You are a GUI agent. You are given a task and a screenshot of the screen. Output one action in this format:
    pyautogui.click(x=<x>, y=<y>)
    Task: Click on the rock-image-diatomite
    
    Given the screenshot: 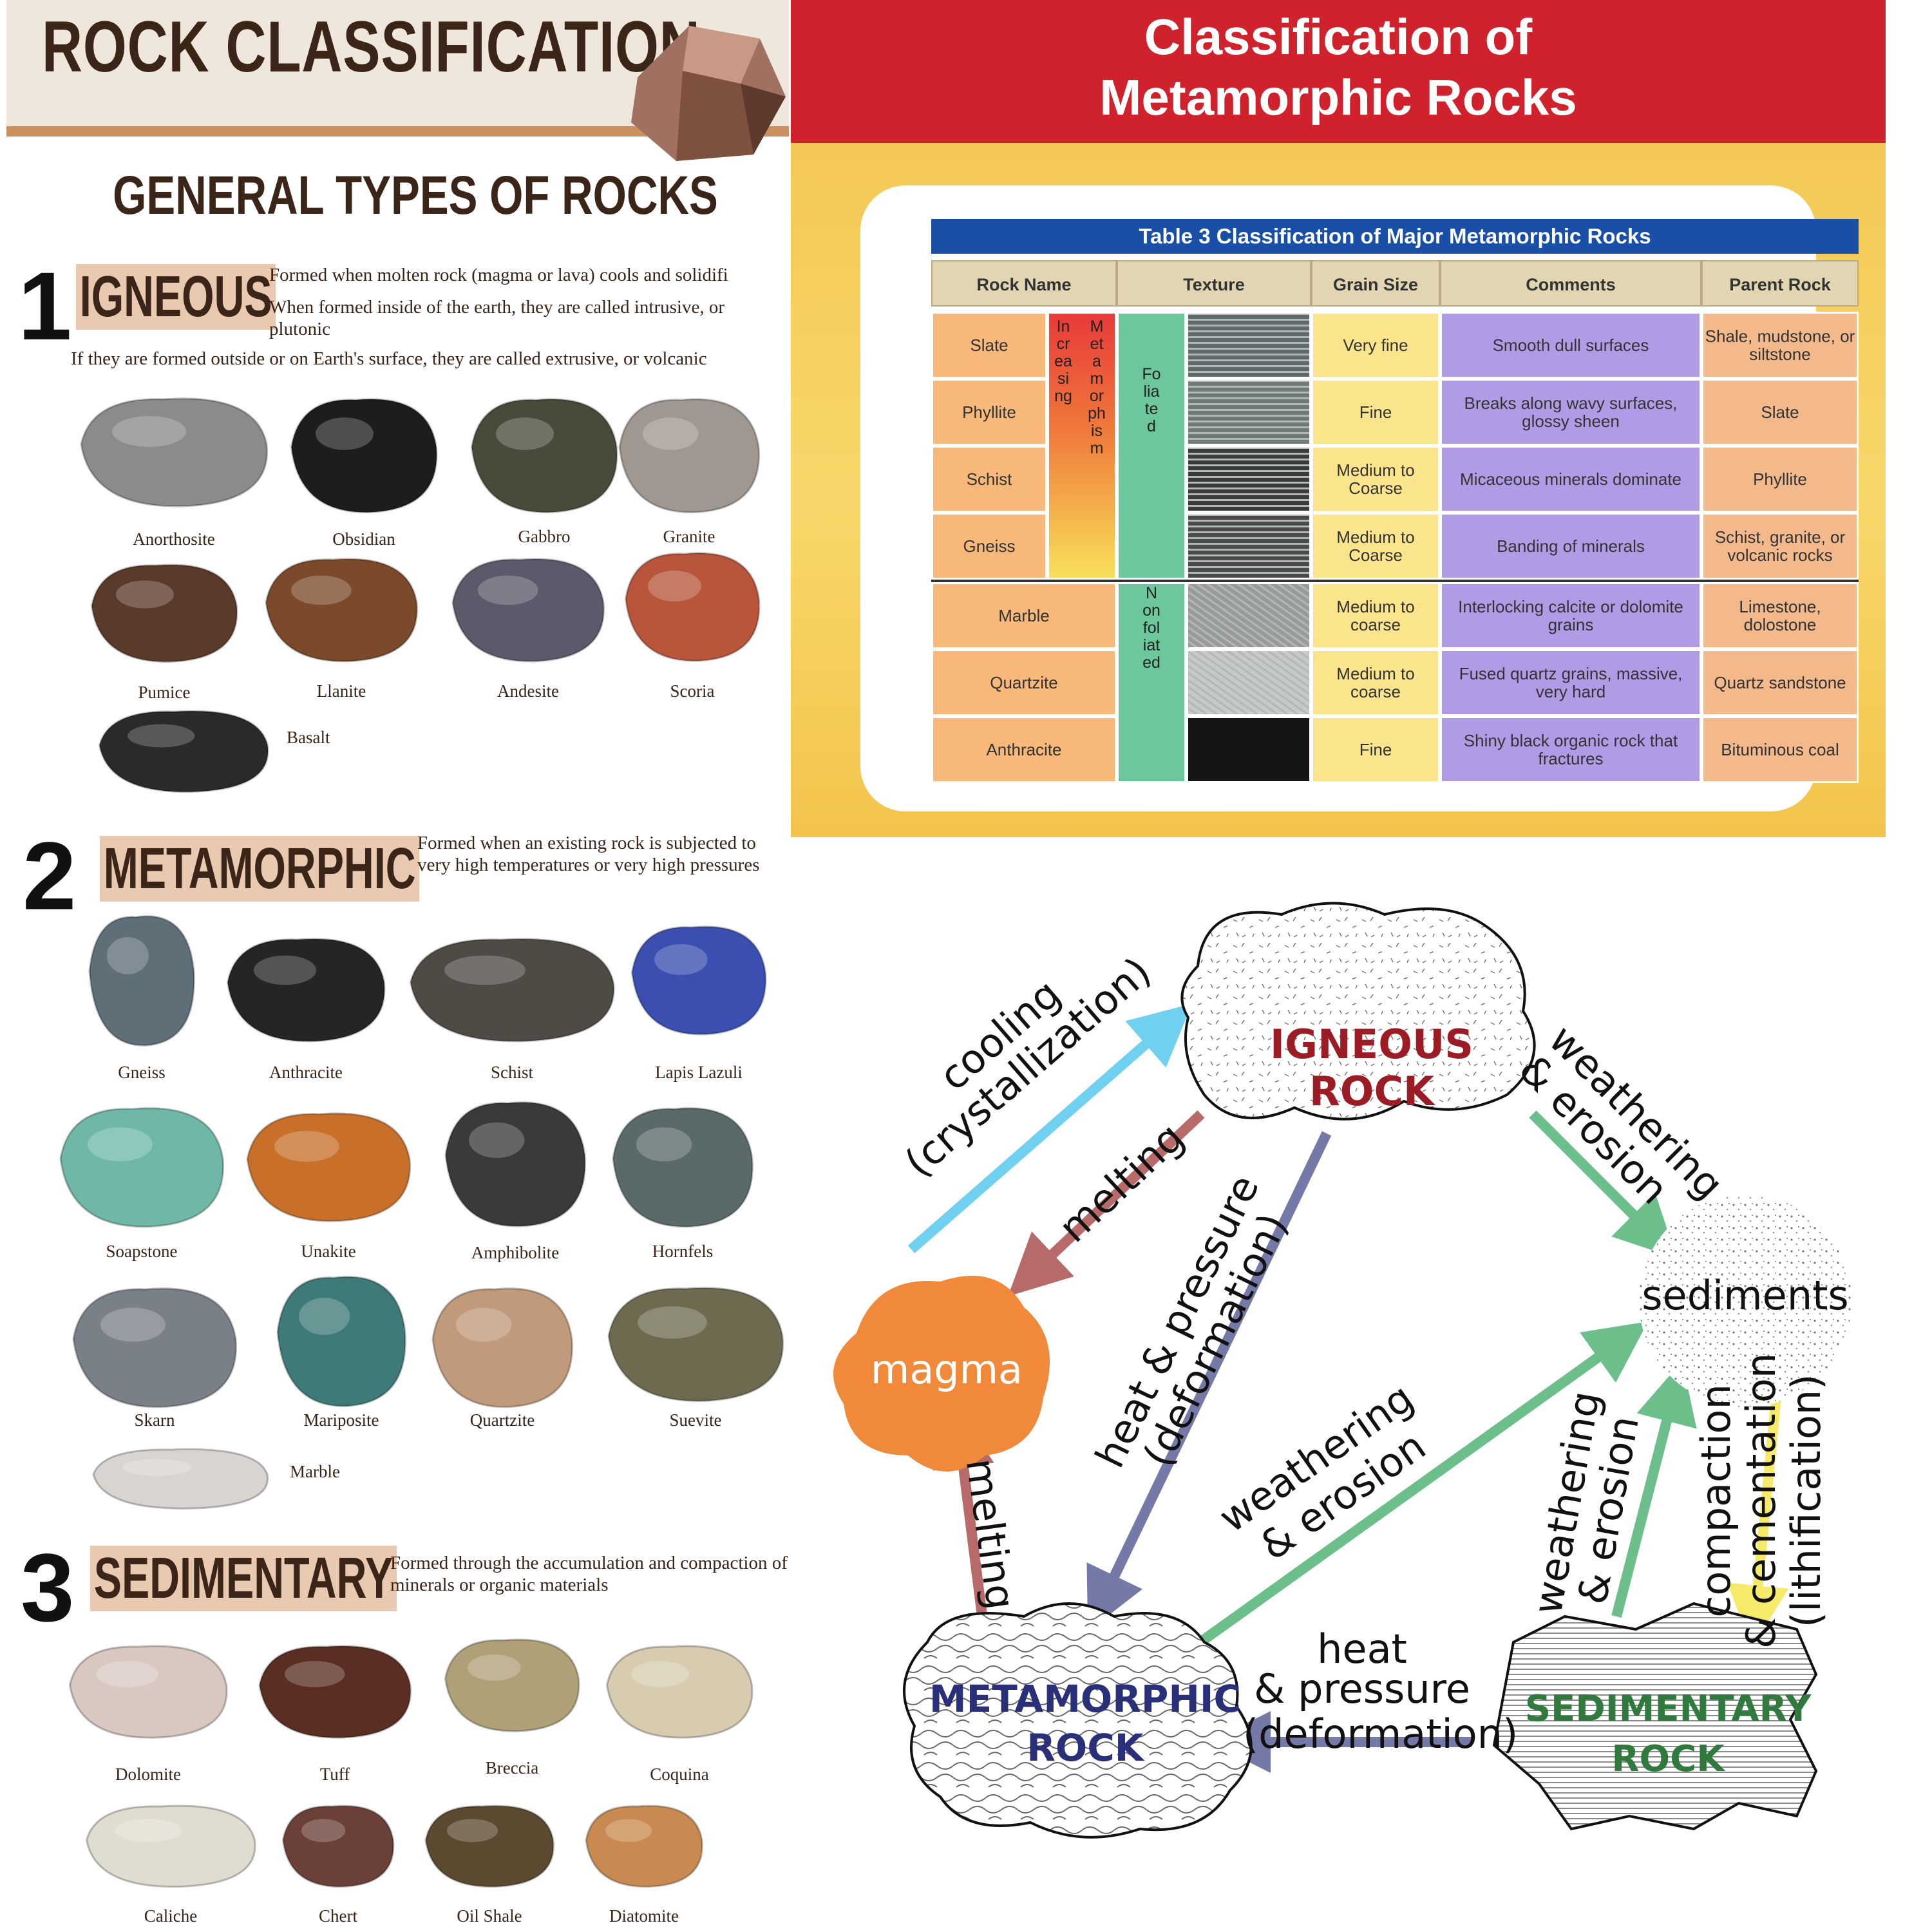 What is the action you would take?
    pyautogui.click(x=644, y=1845)
    